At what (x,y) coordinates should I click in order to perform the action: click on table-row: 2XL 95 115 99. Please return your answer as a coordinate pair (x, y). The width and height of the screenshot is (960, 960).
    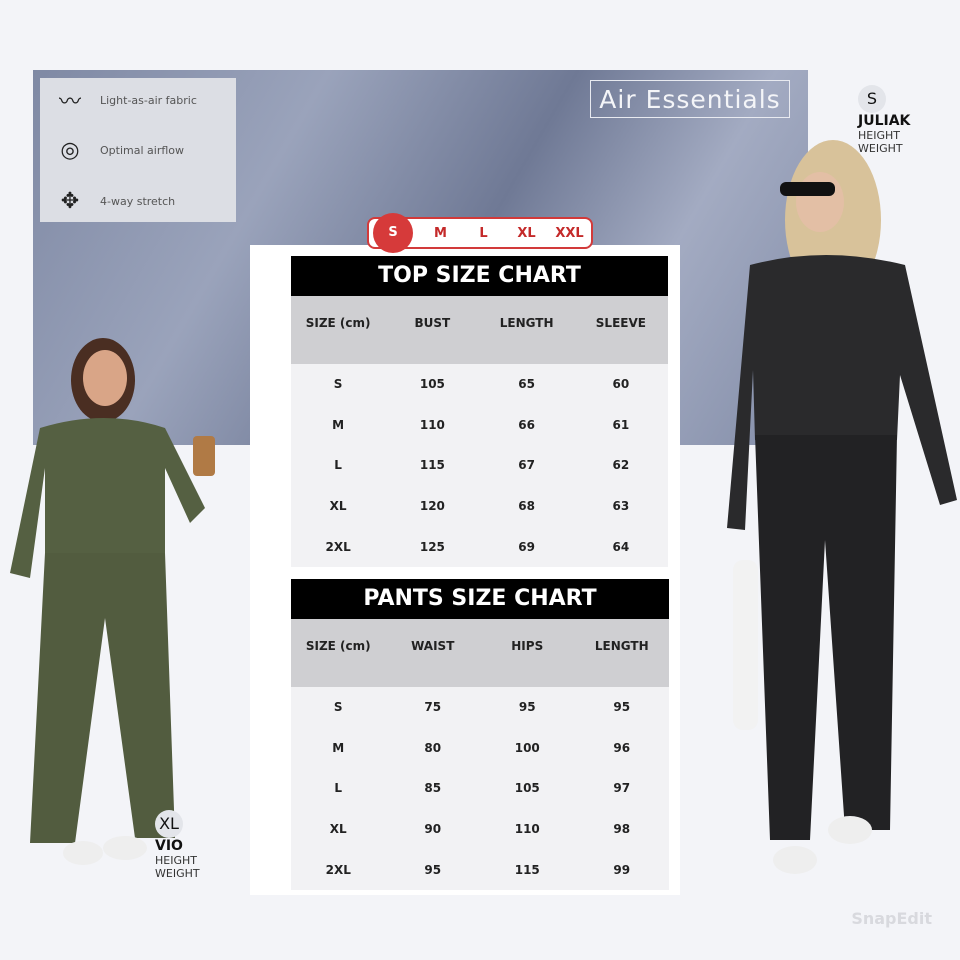
    Looking at the image, I should click on (480, 869).